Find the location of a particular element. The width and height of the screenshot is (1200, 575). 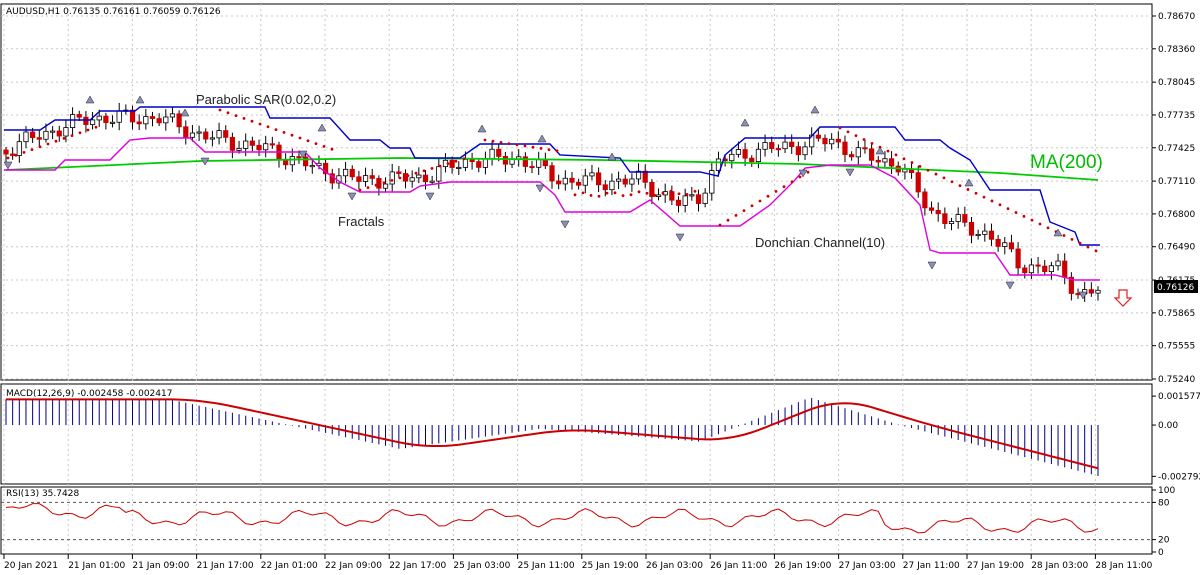

macd-tick-label: -0.002792 is located at coordinates (1179, 477).